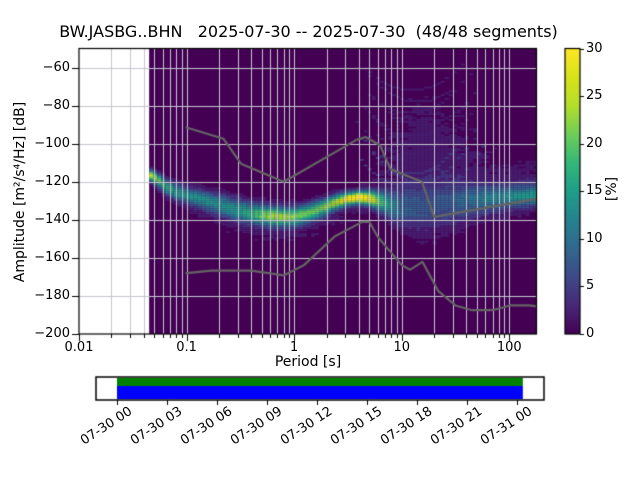 This screenshot has width=640, height=480. I want to click on x-tick-label: 0.1, so click(186, 347).